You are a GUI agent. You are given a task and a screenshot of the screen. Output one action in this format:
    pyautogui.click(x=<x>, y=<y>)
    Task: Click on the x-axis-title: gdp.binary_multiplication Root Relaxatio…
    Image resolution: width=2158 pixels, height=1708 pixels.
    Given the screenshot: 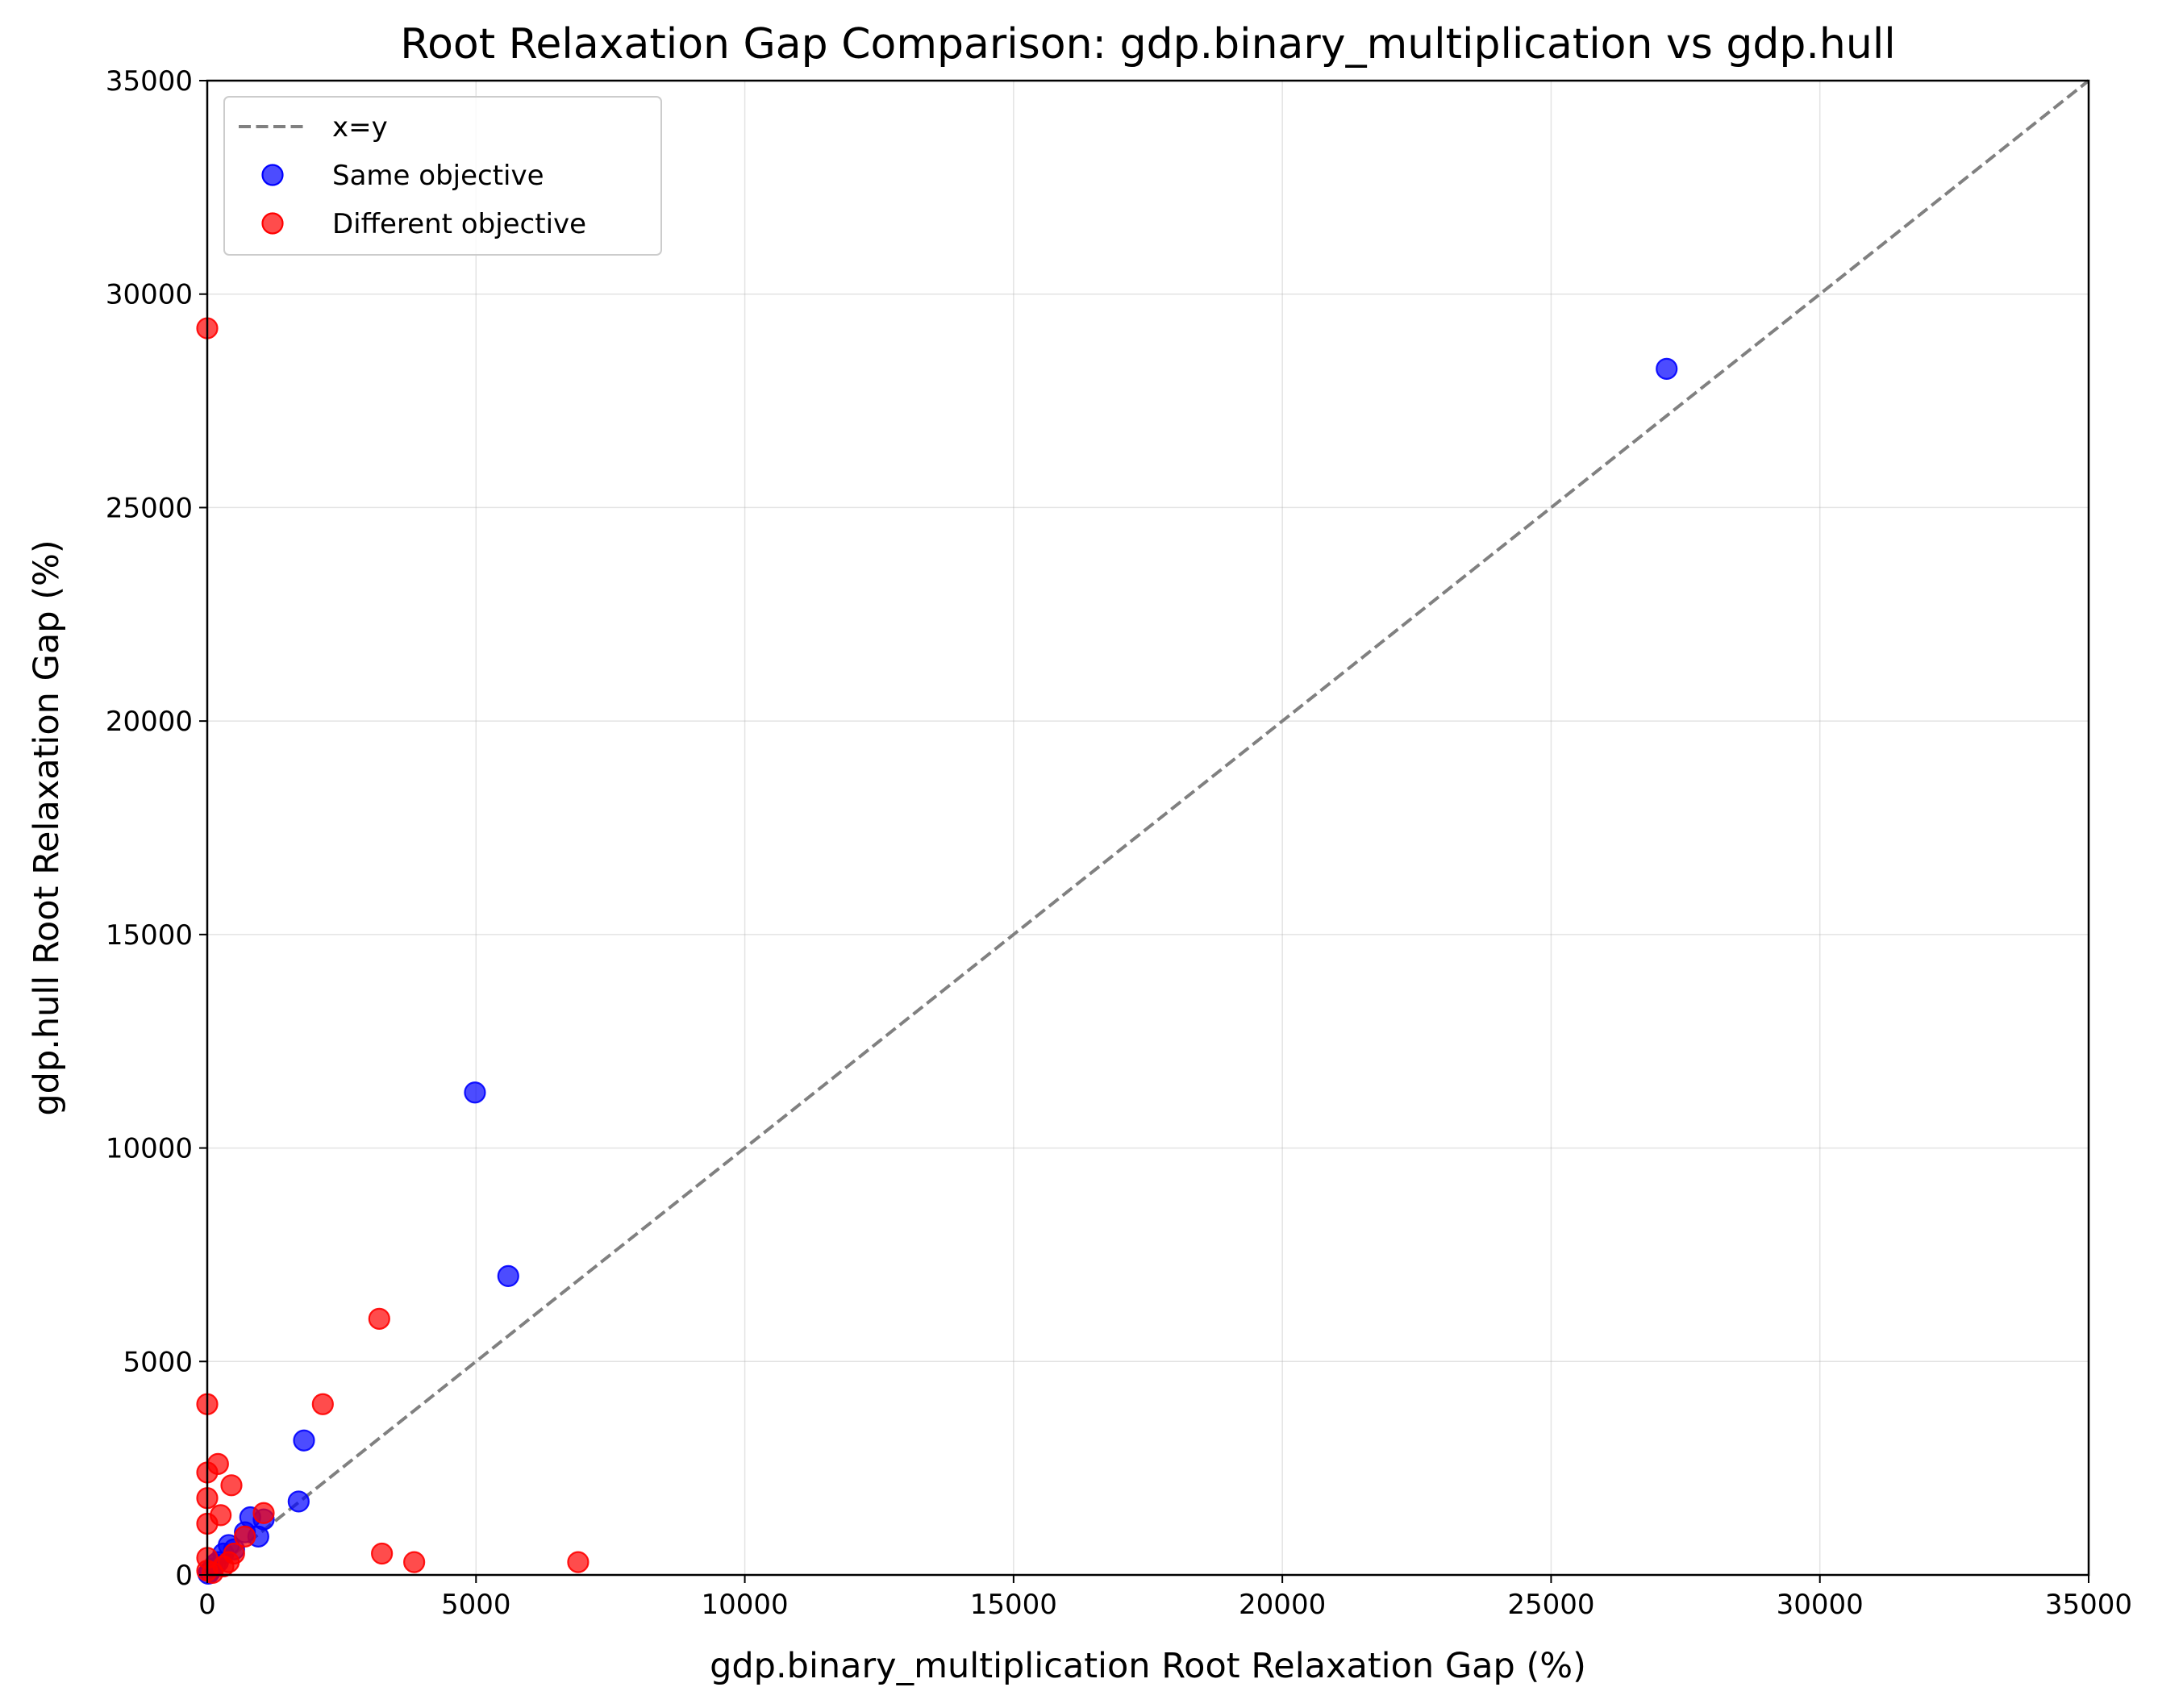 What is the action you would take?
    pyautogui.click(x=1148, y=1666)
    